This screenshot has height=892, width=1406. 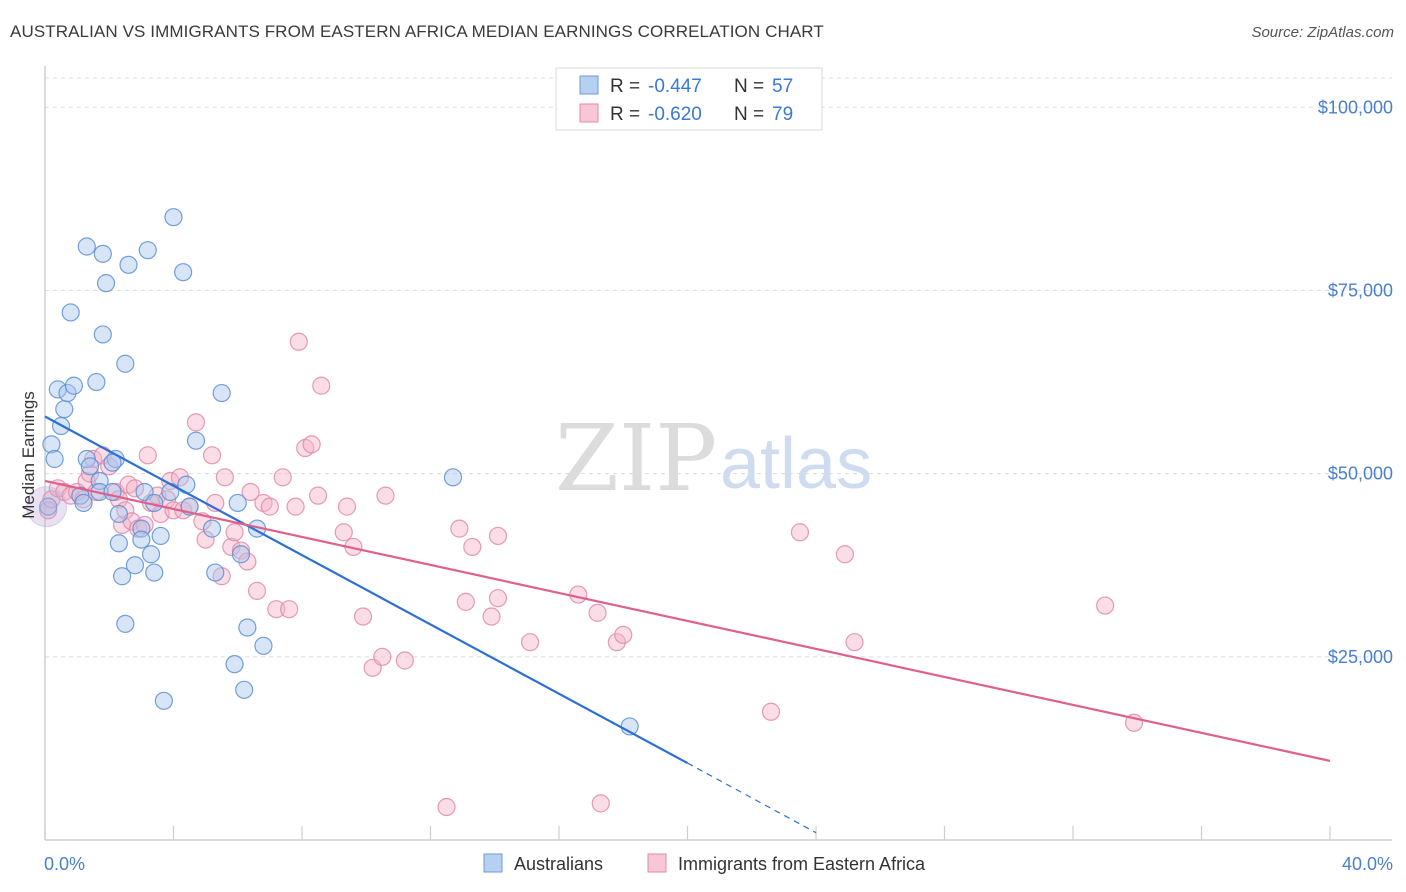 What do you see at coordinates (1355, 107) in the screenshot?
I see `y-tick-label: $100,000` at bounding box center [1355, 107].